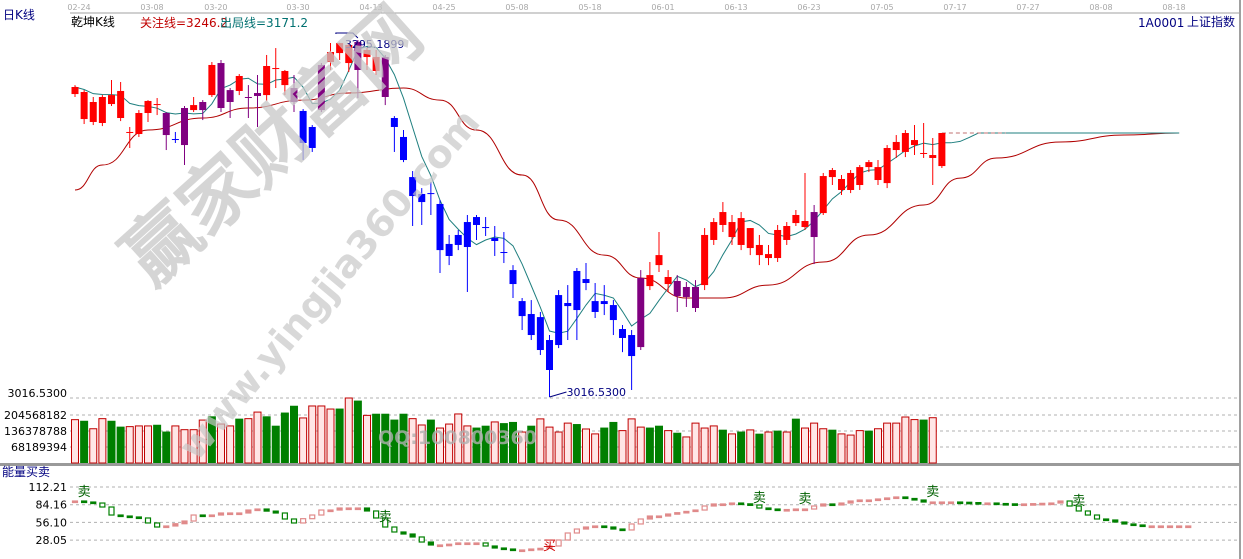 The image size is (1243, 559). What do you see at coordinates (19, 15) in the screenshot?
I see `period-label: 日K线` at bounding box center [19, 15].